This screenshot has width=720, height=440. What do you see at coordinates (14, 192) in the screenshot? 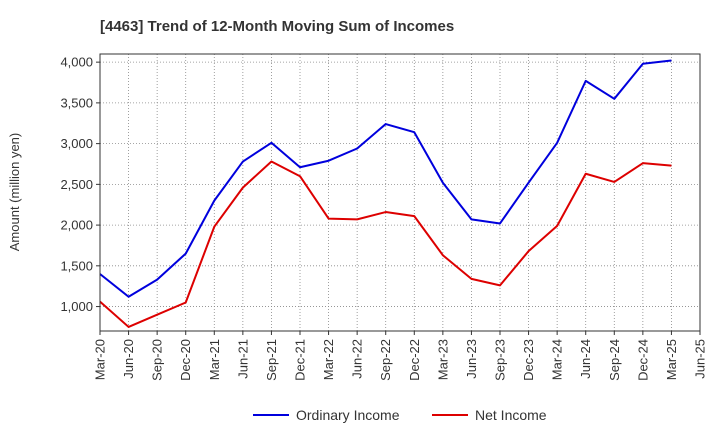
I see `y-axis-label: Amount (million yen)` at bounding box center [14, 192].